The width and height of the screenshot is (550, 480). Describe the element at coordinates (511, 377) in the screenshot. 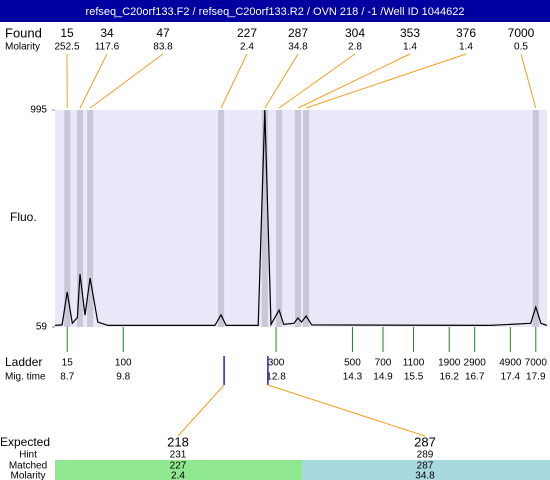

I see `ladder-mig-time: 17.4` at that location.